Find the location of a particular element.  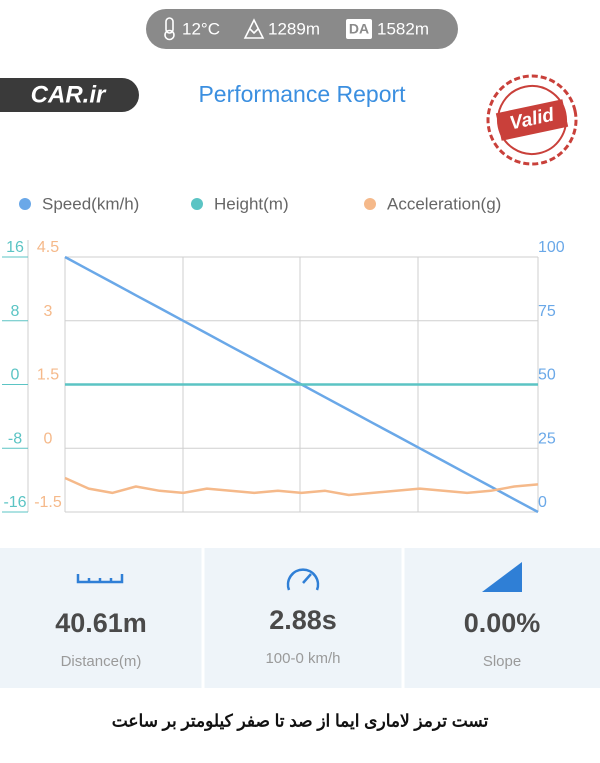

temperature: 12°C is located at coordinates (201, 28).